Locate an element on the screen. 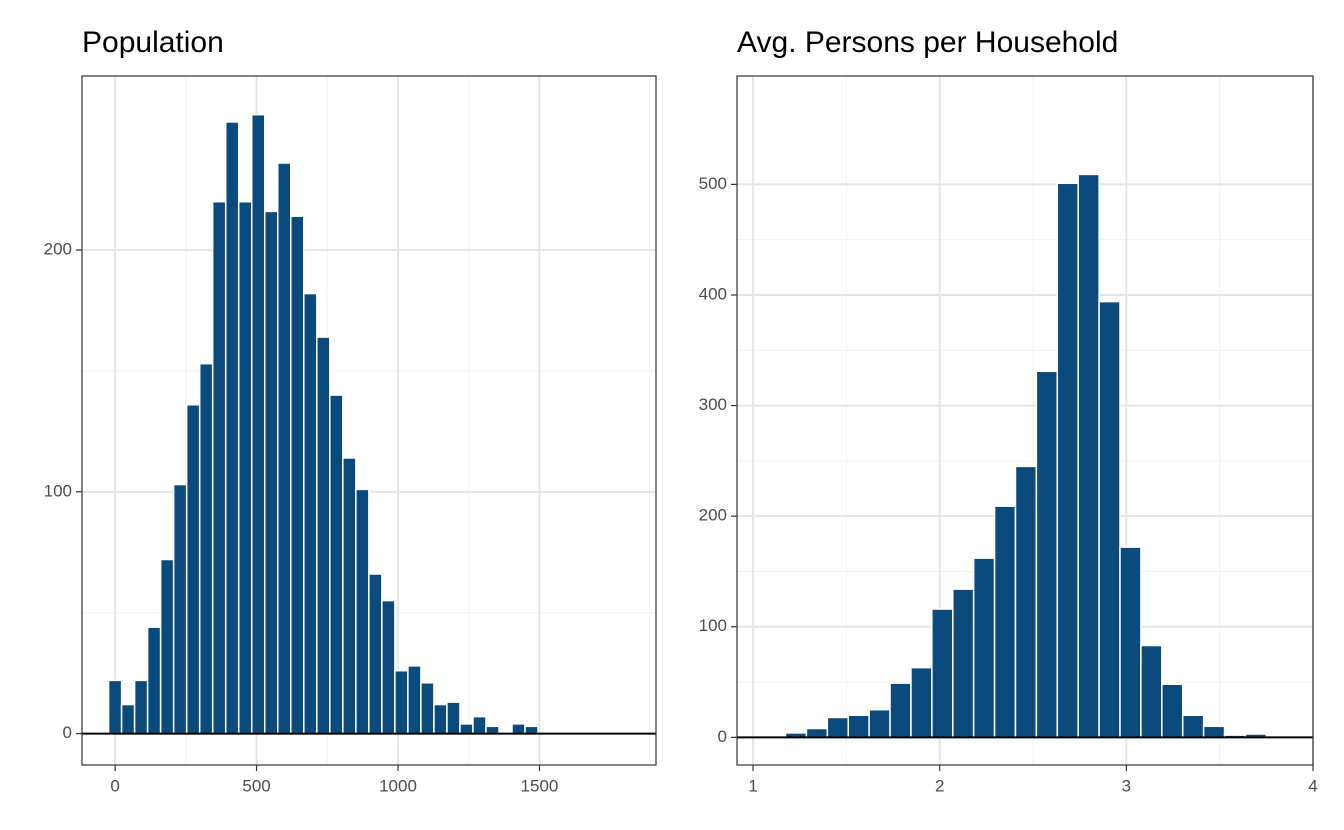 The height and width of the screenshot is (830, 1344). x-tick-label: 500 is located at coordinates (256, 785).